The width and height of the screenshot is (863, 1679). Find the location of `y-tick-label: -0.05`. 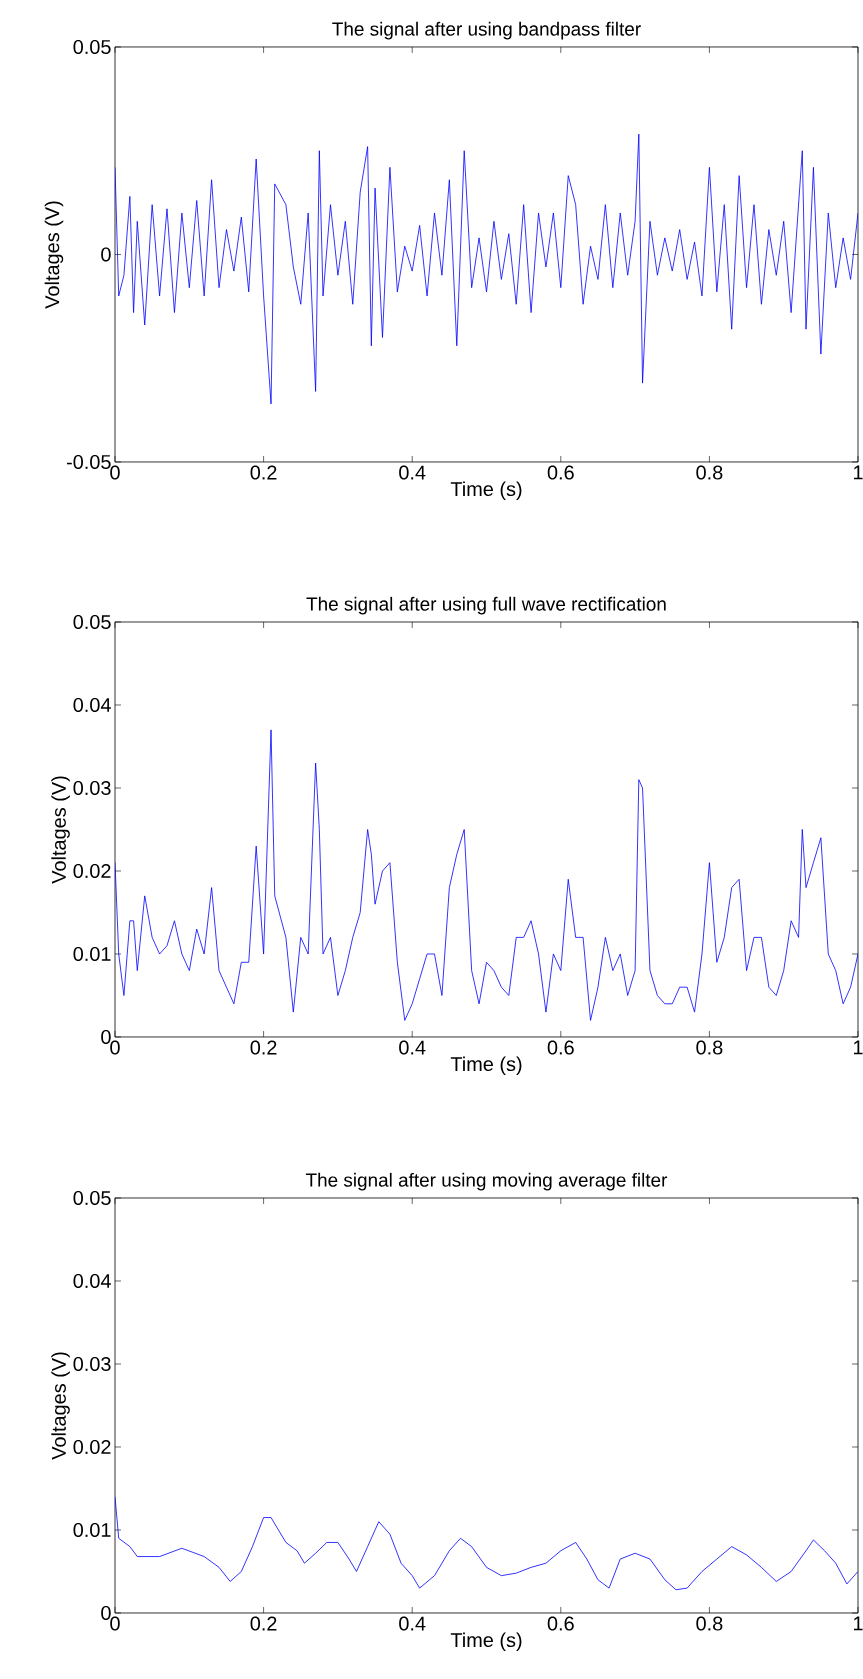

y-tick-label: -0.05 is located at coordinates (88, 462).